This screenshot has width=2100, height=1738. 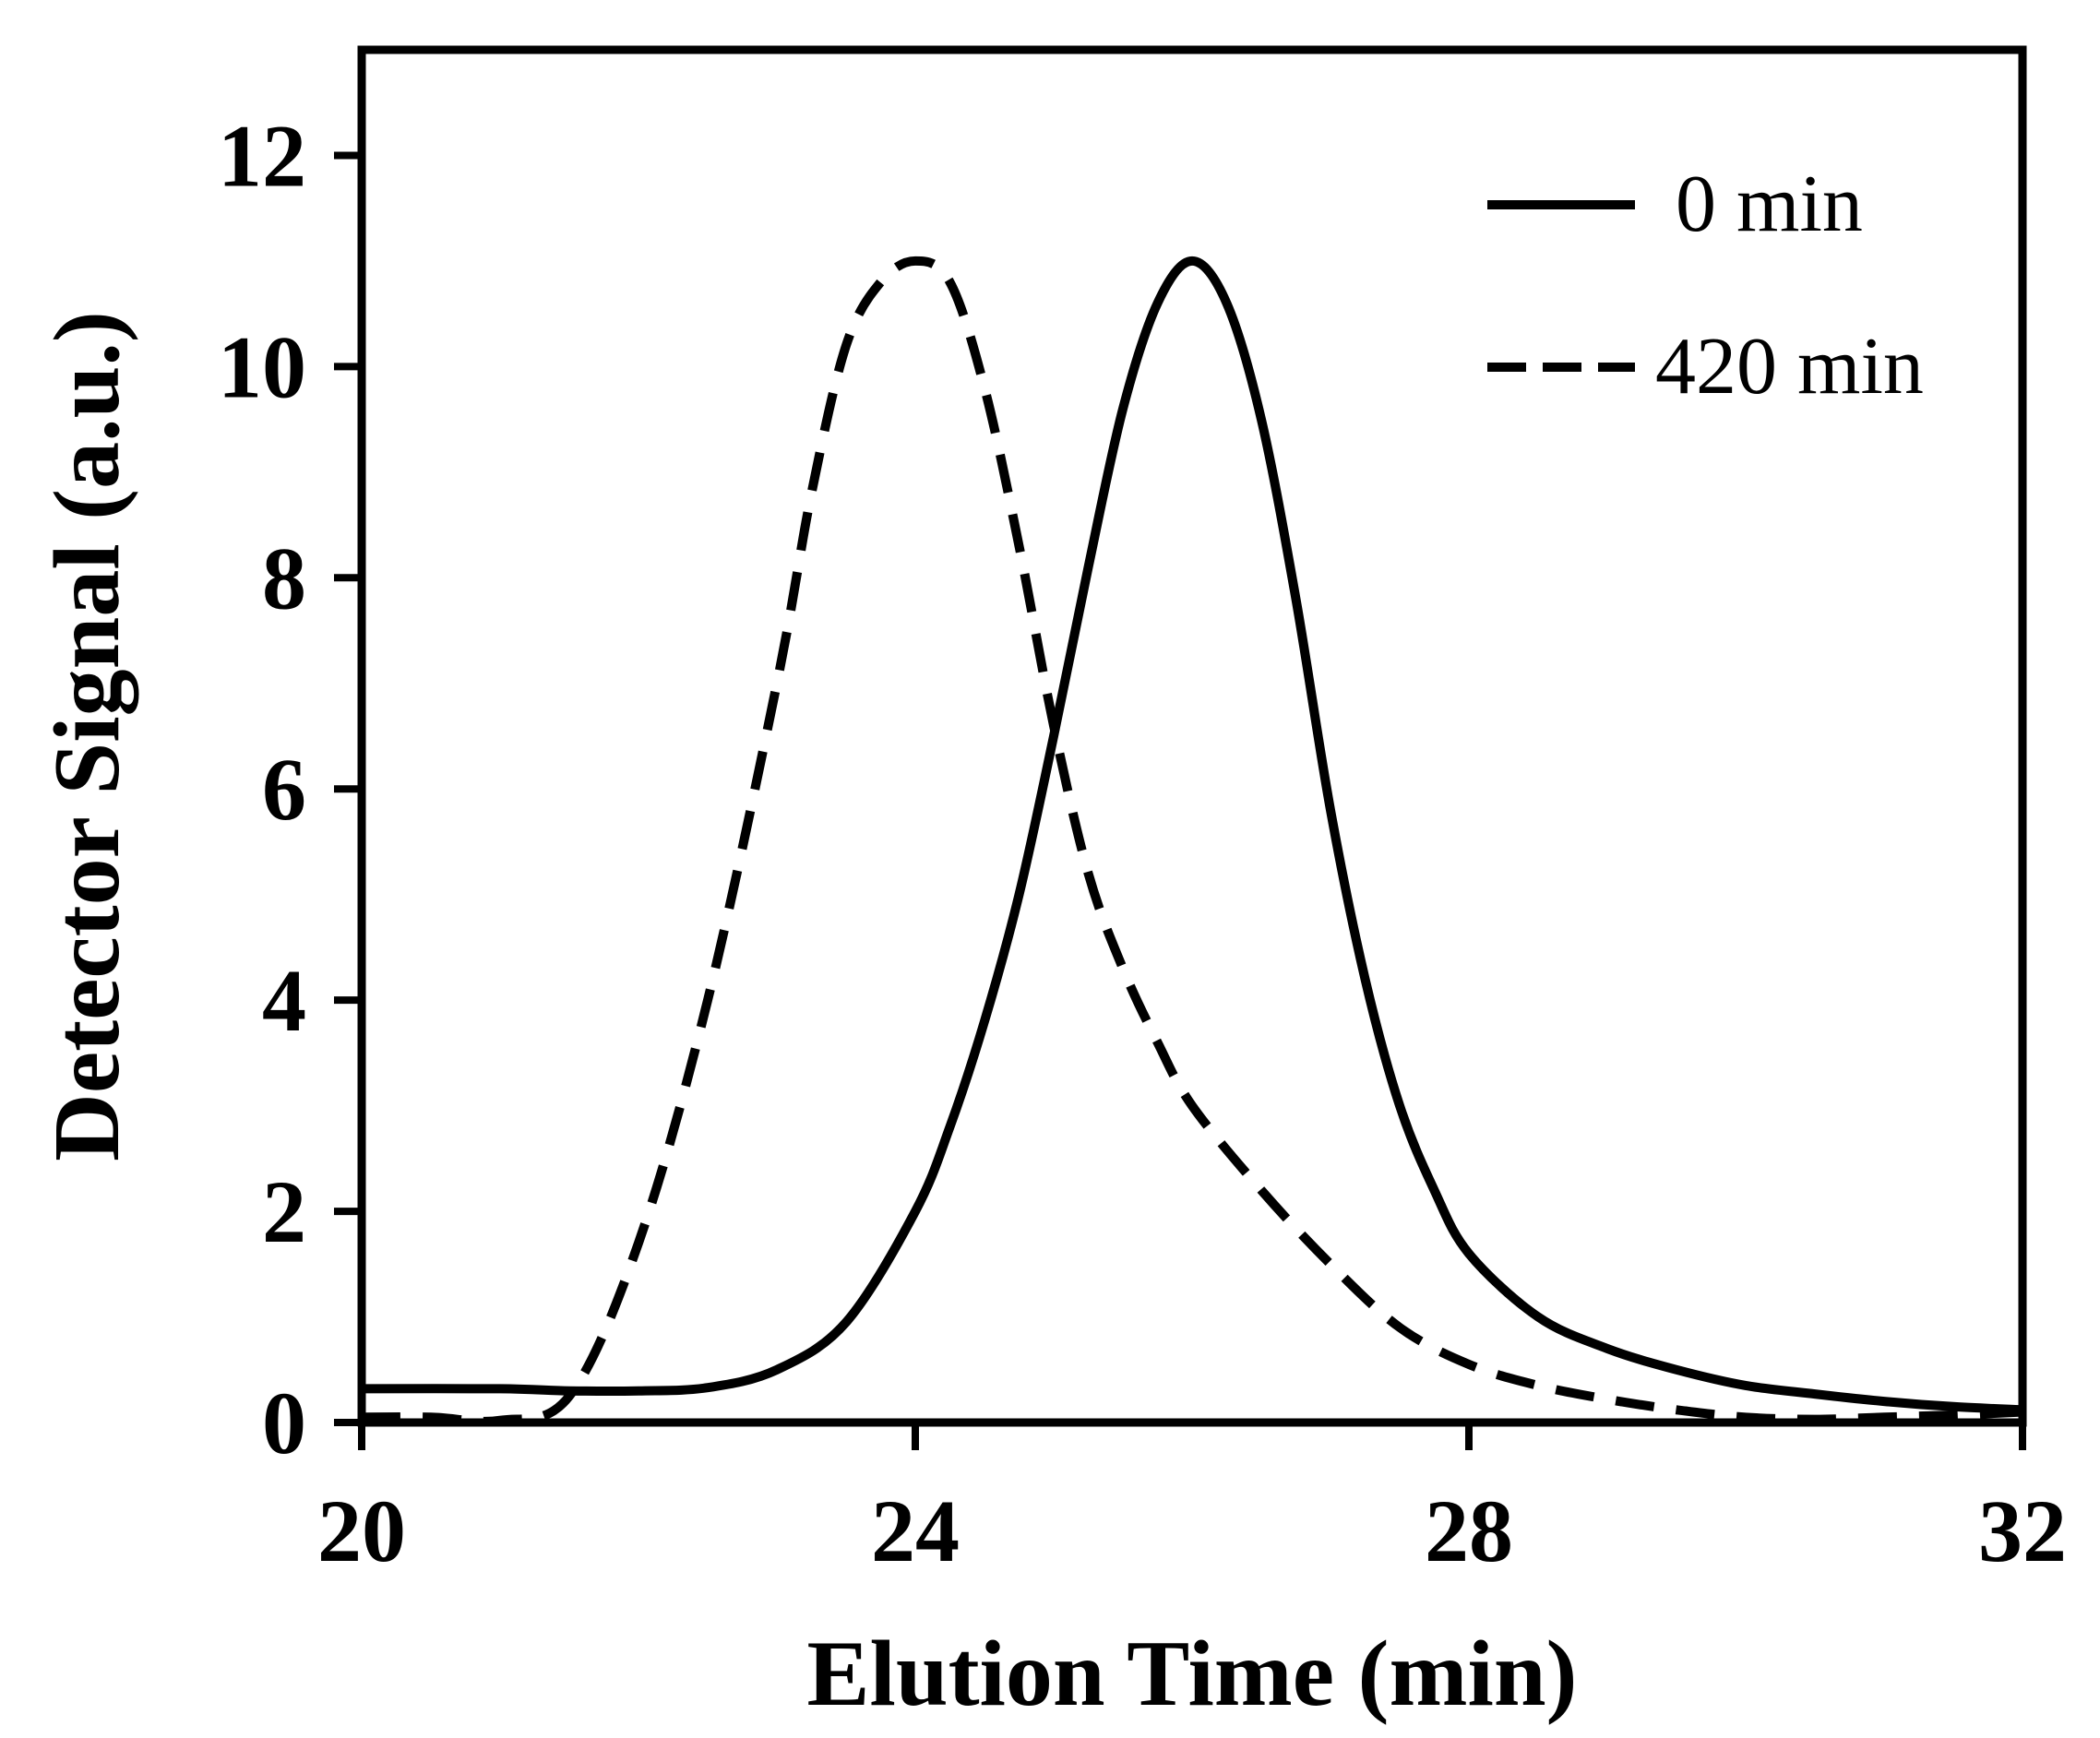 What do you see at coordinates (915, 1531) in the screenshot?
I see `x-tick-label: 24` at bounding box center [915, 1531].